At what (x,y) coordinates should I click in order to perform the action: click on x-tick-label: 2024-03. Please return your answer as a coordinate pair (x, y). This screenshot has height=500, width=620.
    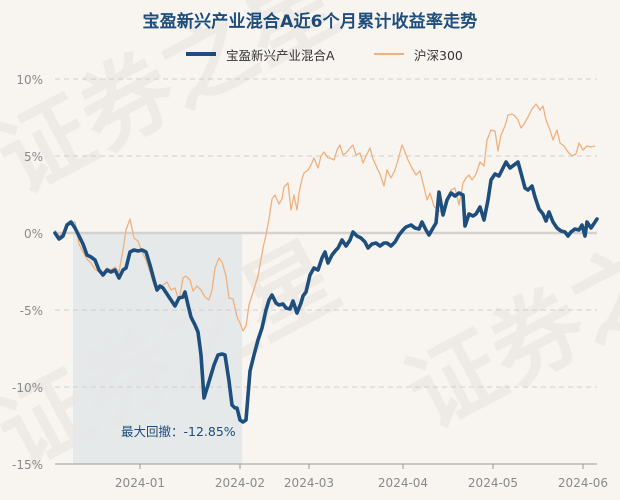
    Looking at the image, I should click on (309, 483).